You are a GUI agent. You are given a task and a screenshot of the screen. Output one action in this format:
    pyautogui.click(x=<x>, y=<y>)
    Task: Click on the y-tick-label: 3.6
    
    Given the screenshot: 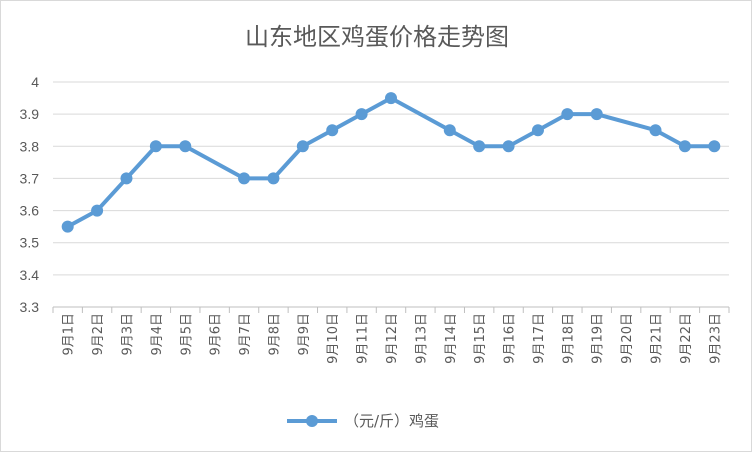 What is the action you would take?
    pyautogui.click(x=30, y=211)
    